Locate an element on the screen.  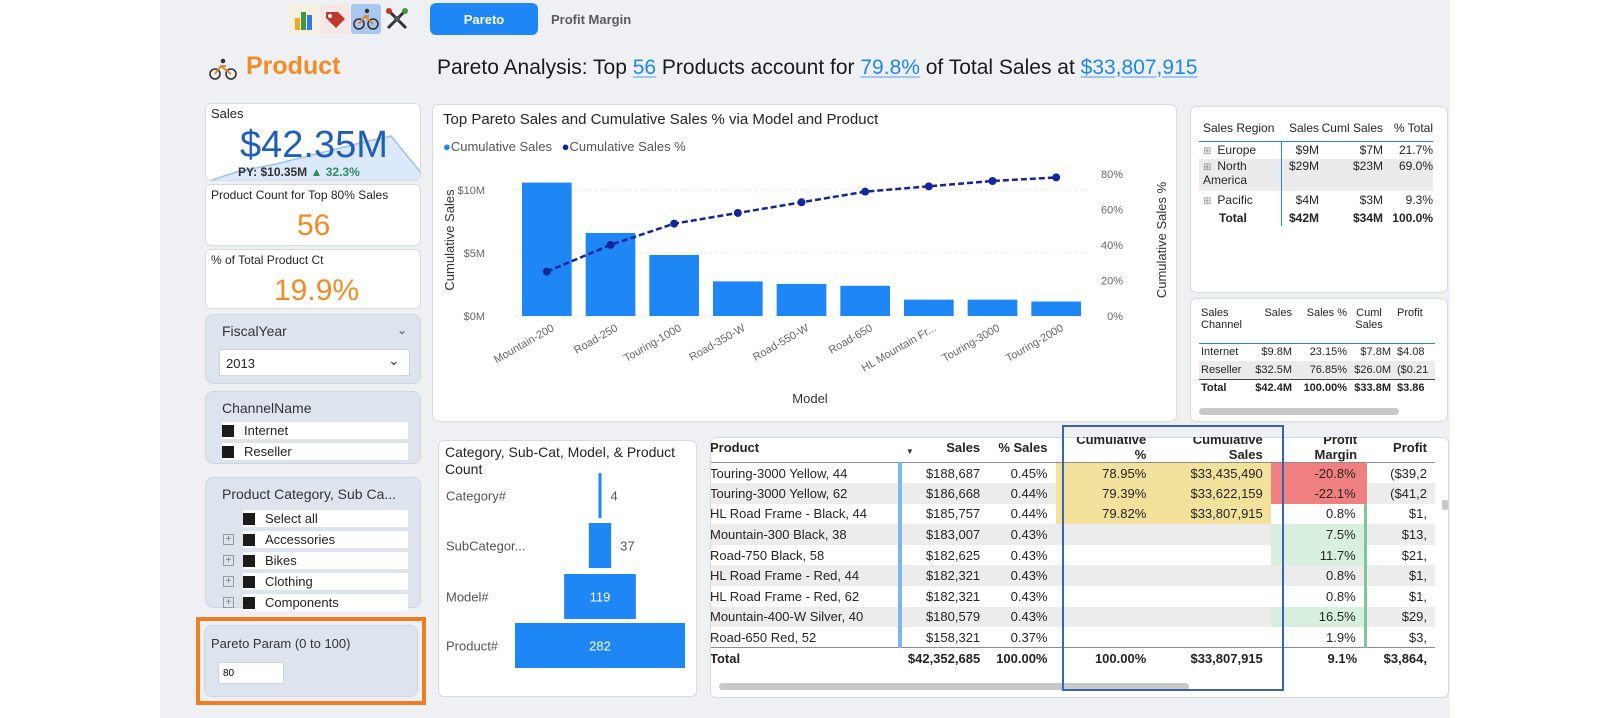
product-count-card: Product Count for Top 80% Sales 56 is located at coordinates (313, 215).